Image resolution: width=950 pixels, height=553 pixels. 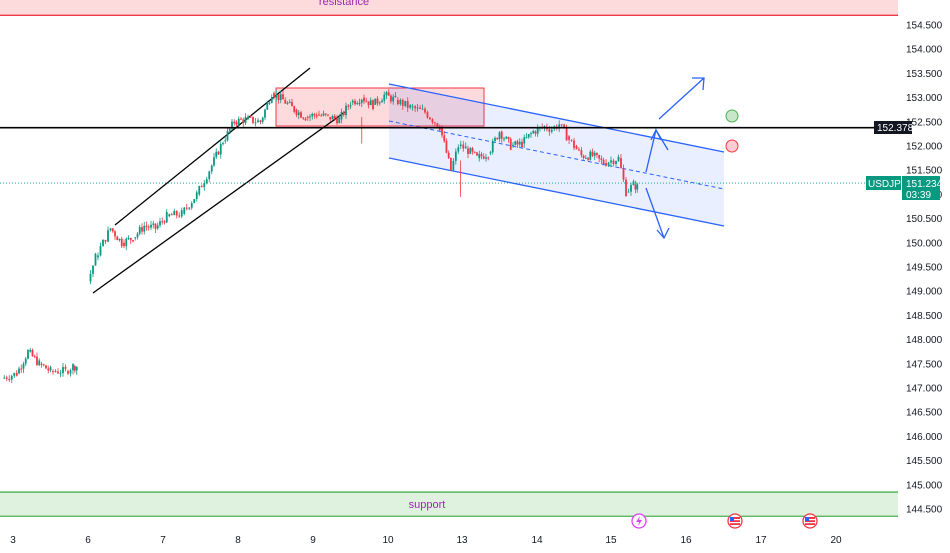 What do you see at coordinates (212, 146) in the screenshot?
I see `uptrend-upper-line` at bounding box center [212, 146].